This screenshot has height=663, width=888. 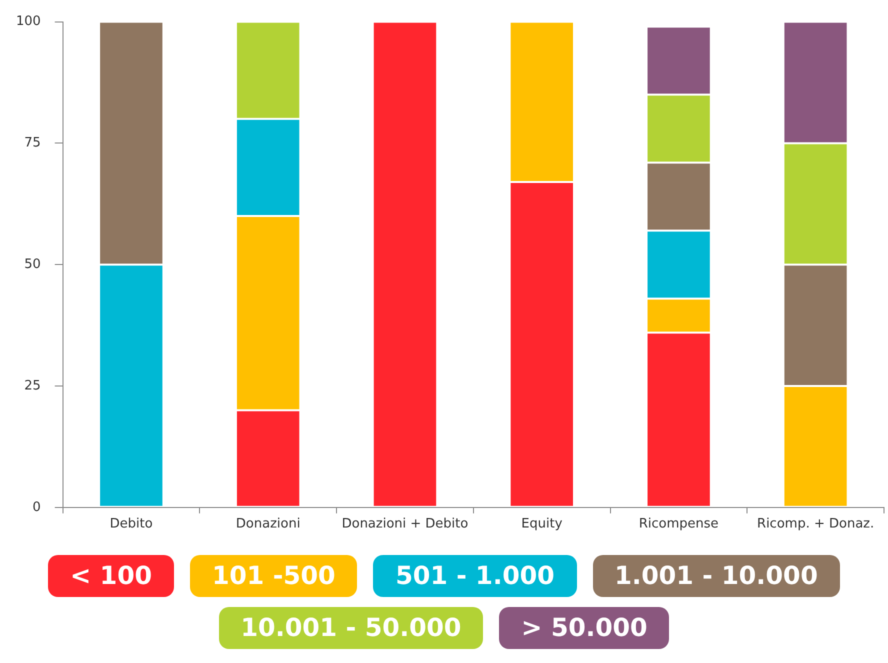 I want to click on text: > 50.000, so click(x=584, y=627).